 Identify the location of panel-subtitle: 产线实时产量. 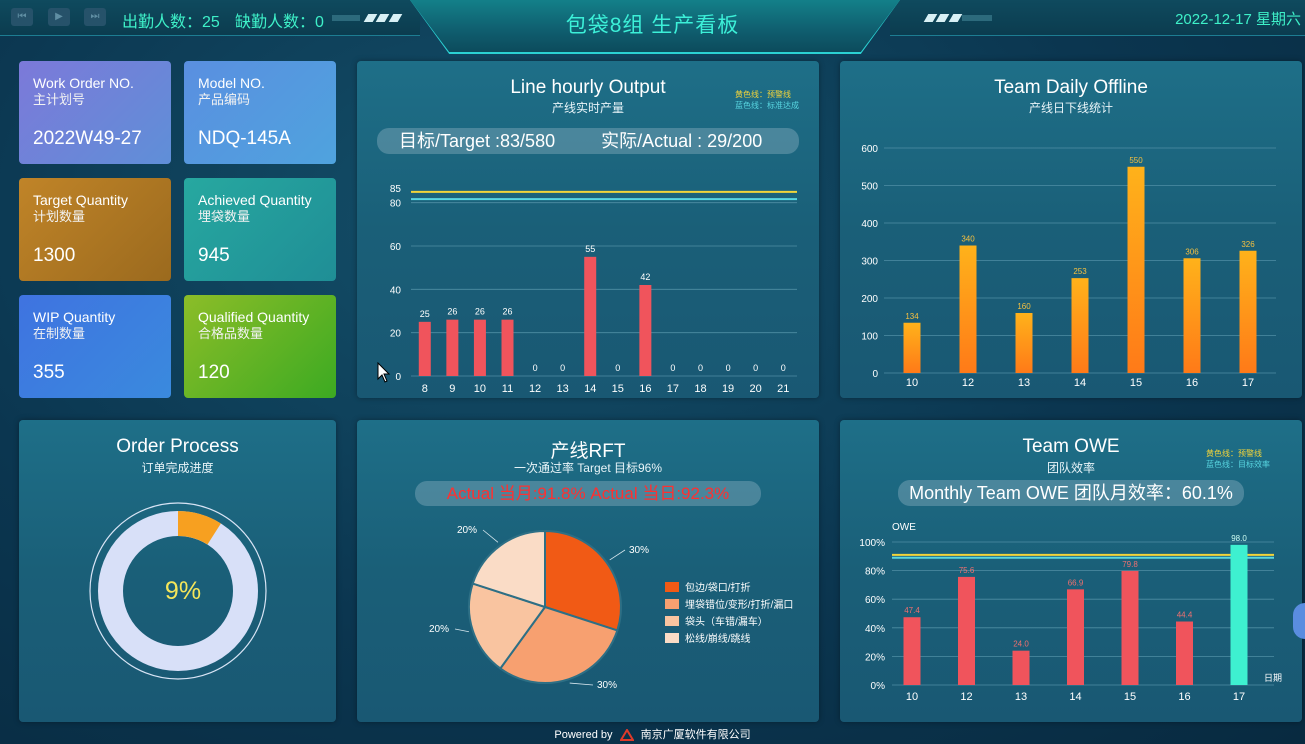
(587, 108).